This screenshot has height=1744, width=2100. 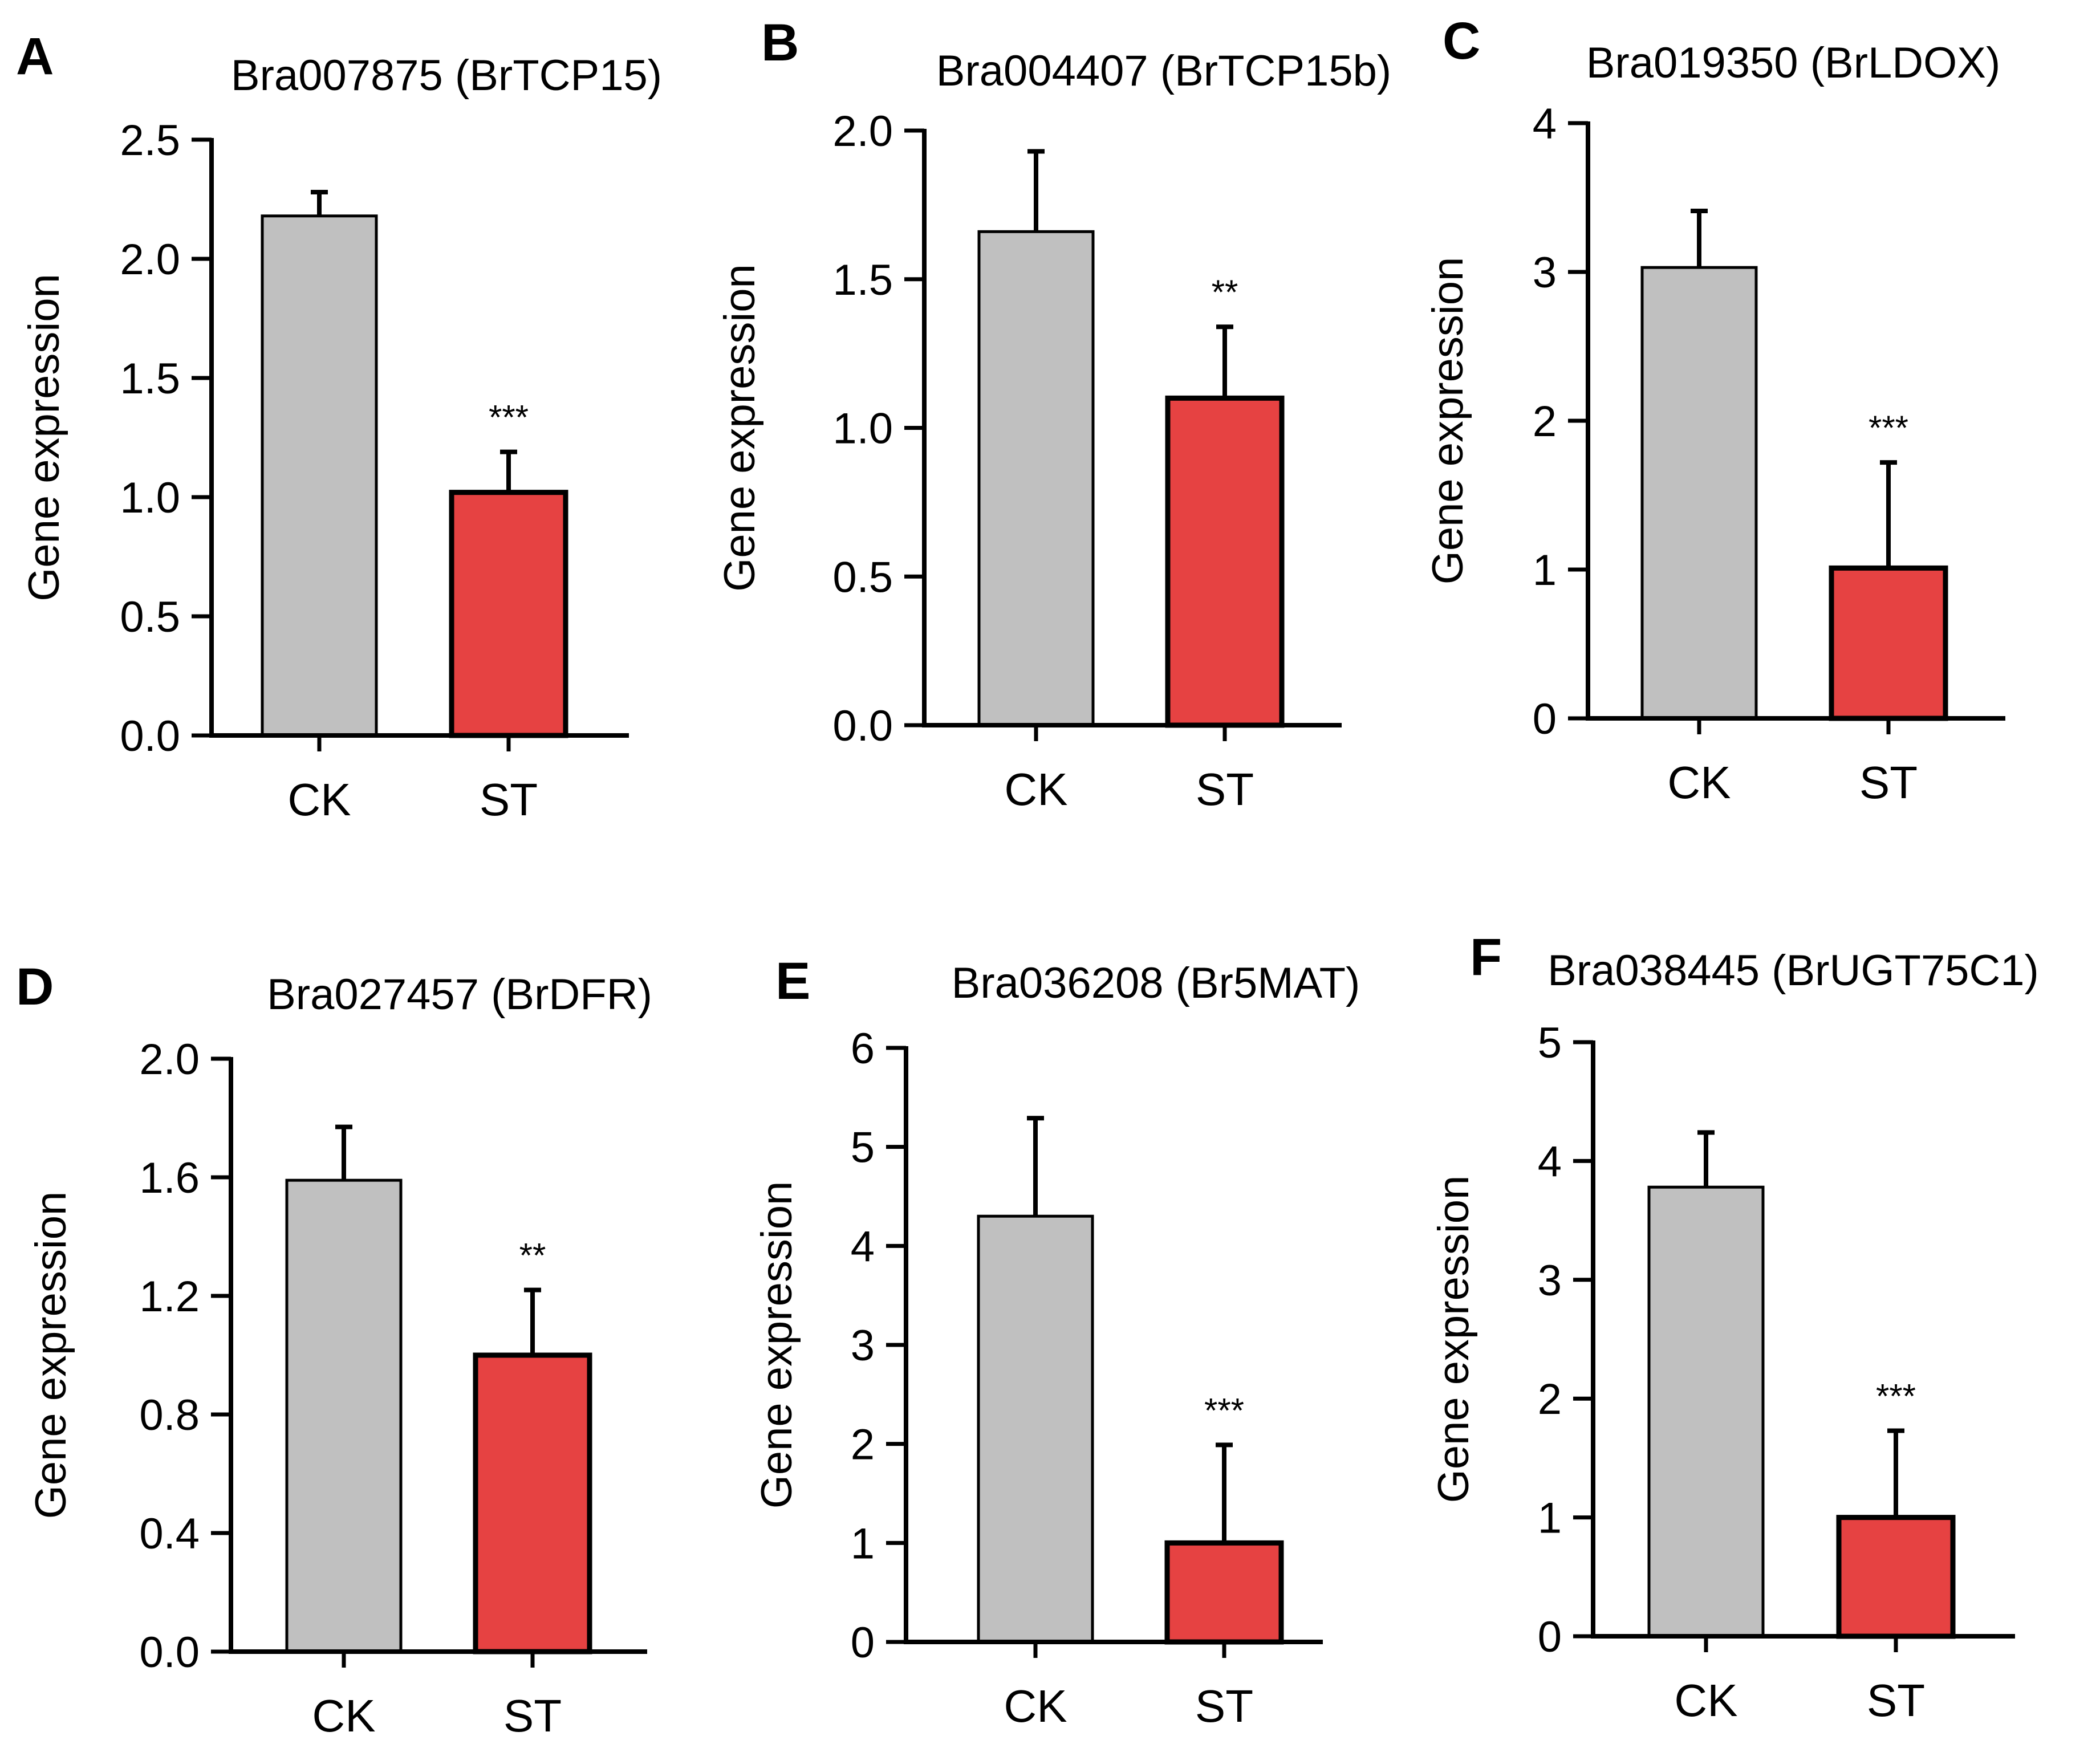 I want to click on panel-letter: A, so click(x=35, y=56).